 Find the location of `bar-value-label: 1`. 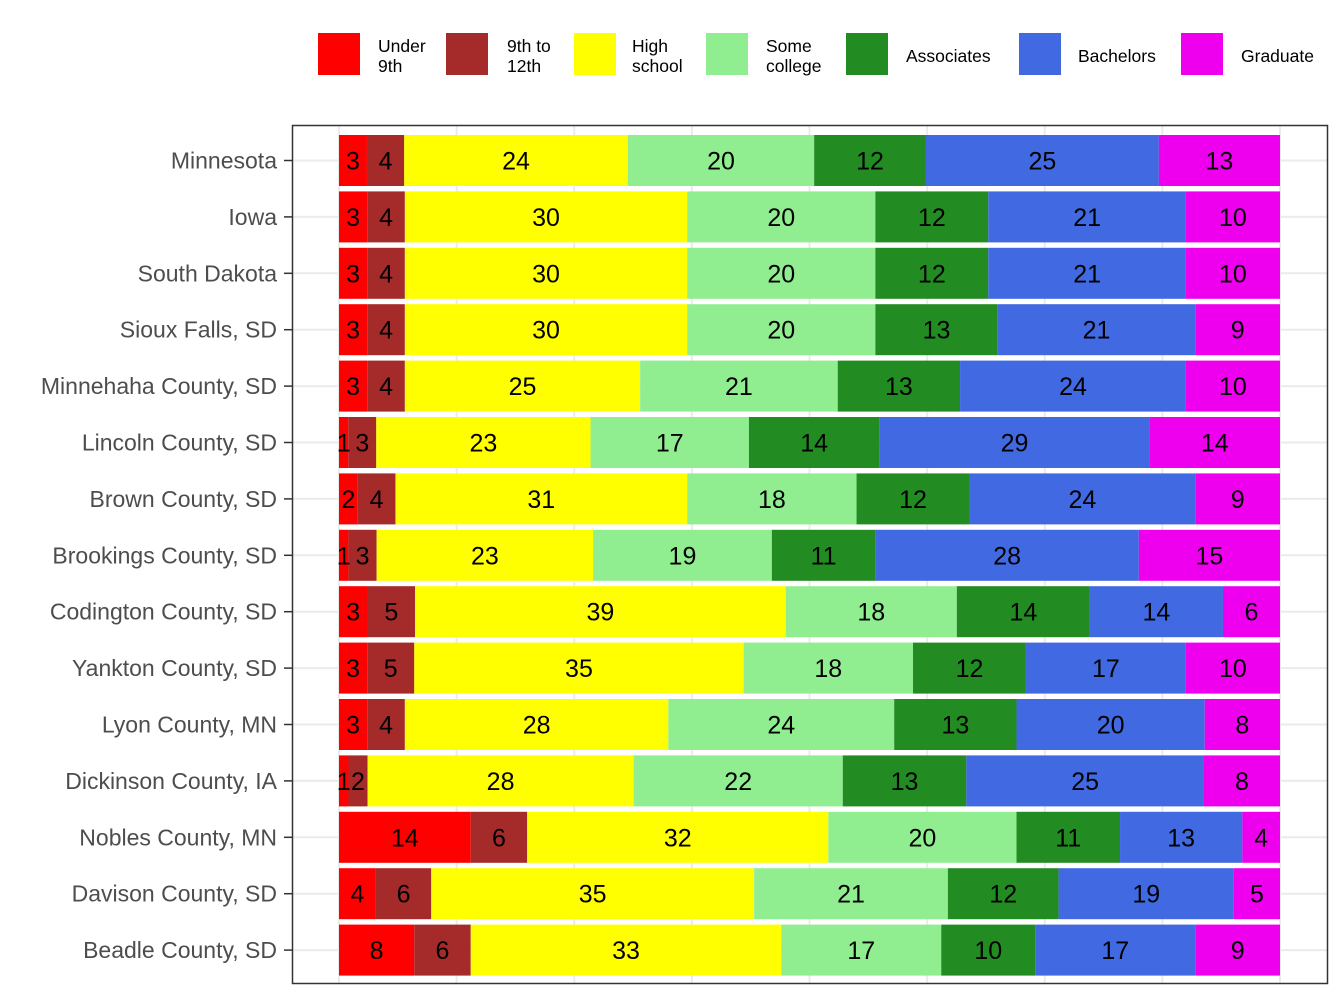

bar-value-label: 1 is located at coordinates (344, 782).